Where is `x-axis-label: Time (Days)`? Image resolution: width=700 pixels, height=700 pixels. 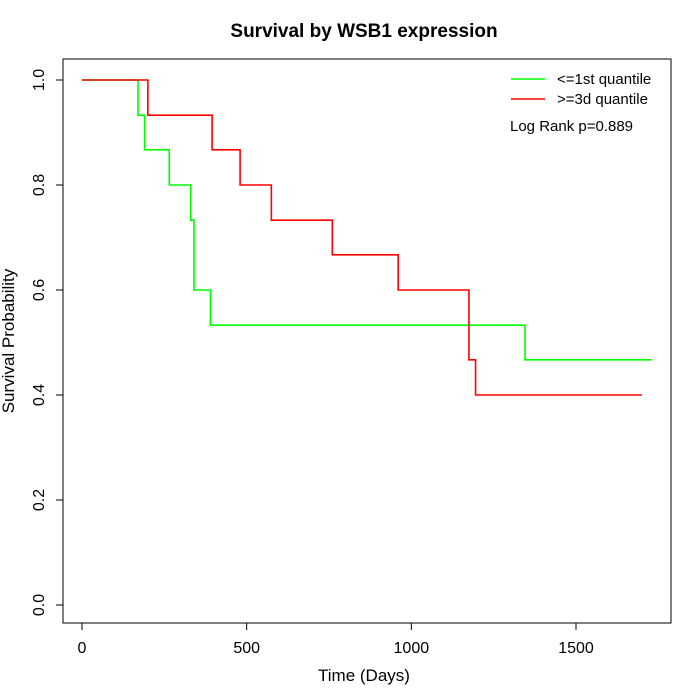
x-axis-label: Time (Days) is located at coordinates (364, 675).